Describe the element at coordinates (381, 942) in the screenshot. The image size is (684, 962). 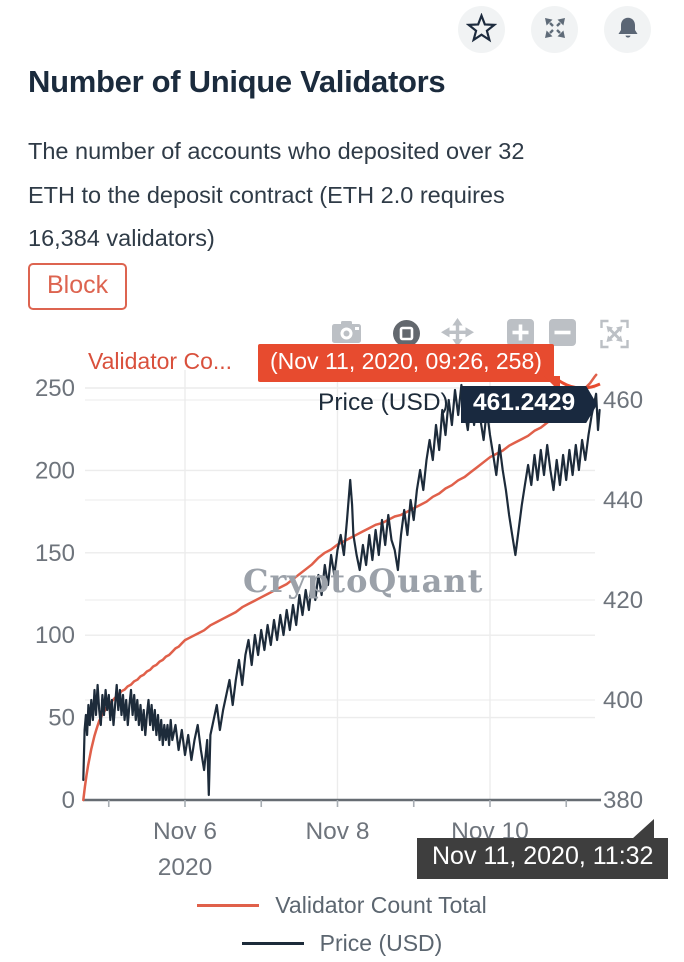
I see `legend-label-price: Price (USD)` at that location.